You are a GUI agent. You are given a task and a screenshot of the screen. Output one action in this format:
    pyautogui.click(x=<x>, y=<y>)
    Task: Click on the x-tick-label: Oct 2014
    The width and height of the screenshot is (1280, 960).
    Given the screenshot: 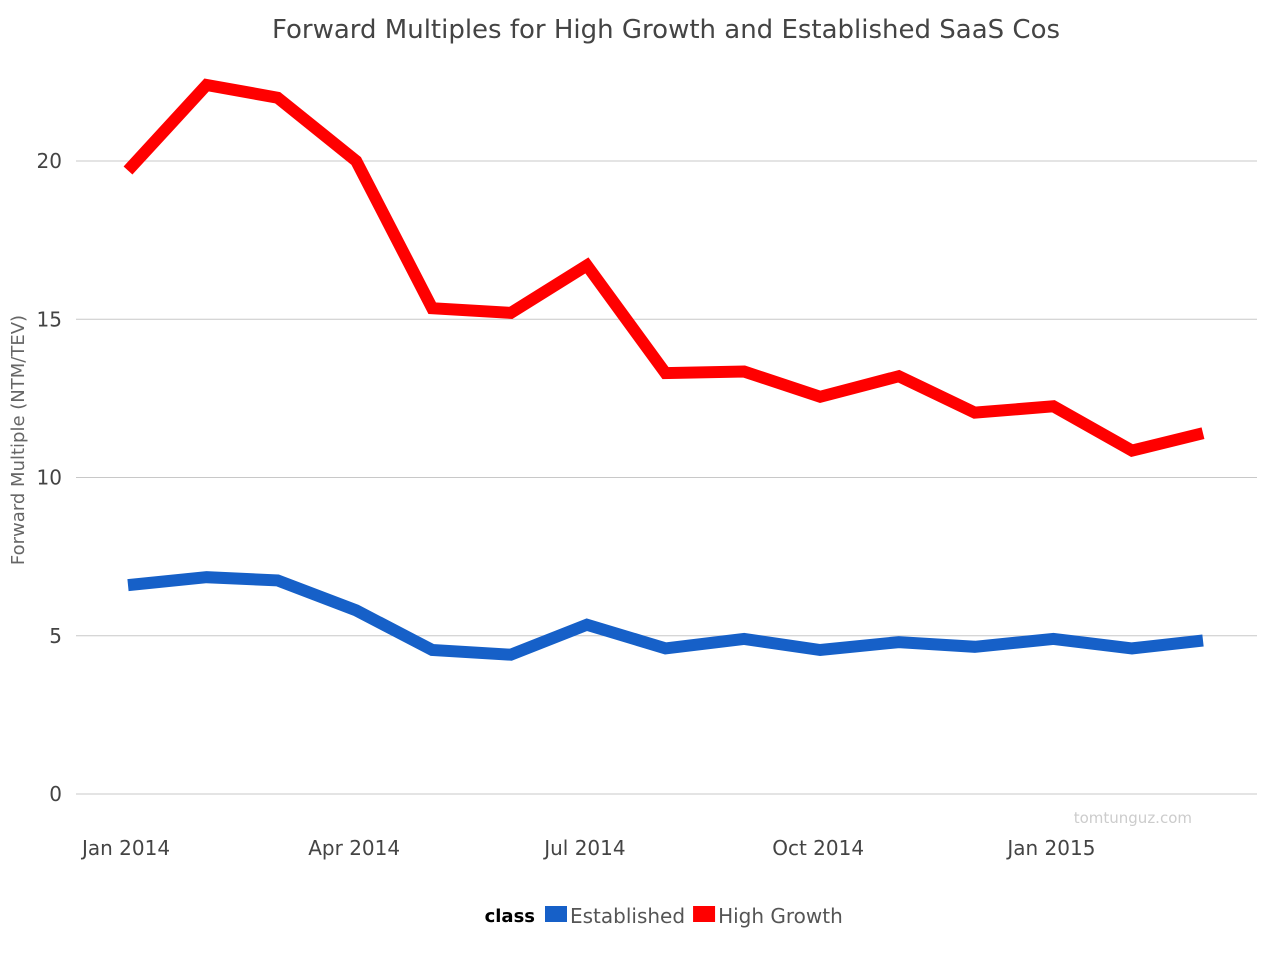 What is the action you would take?
    pyautogui.click(x=818, y=848)
    